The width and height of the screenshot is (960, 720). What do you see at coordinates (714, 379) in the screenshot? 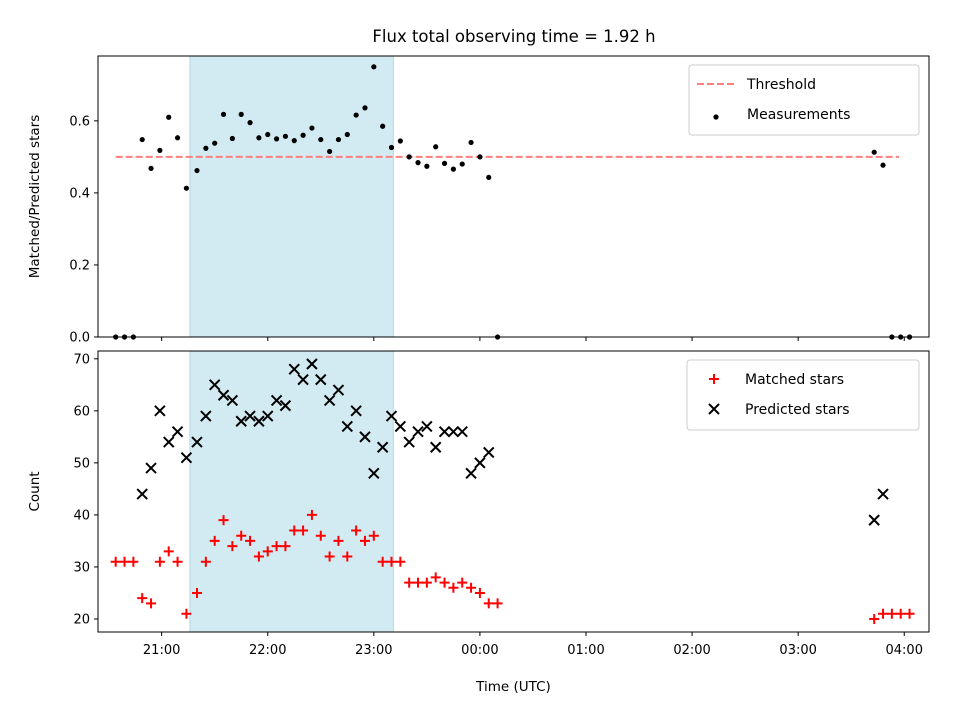
I see `legend-matched-swatch` at bounding box center [714, 379].